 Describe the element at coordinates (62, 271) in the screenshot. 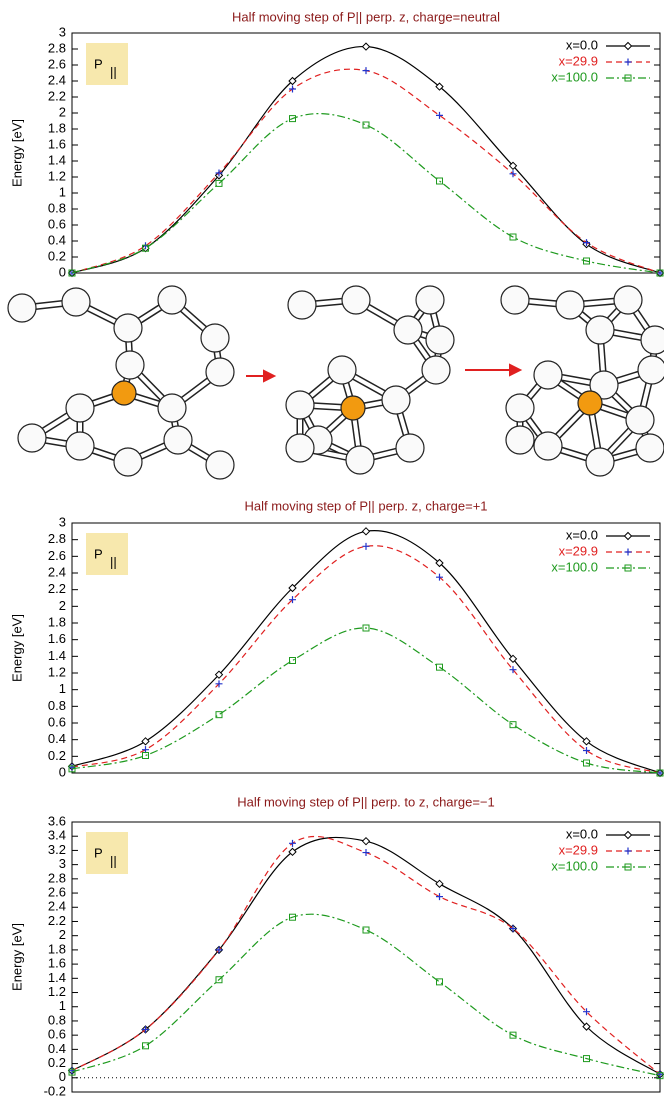

I see `y-tick-label: 0` at that location.